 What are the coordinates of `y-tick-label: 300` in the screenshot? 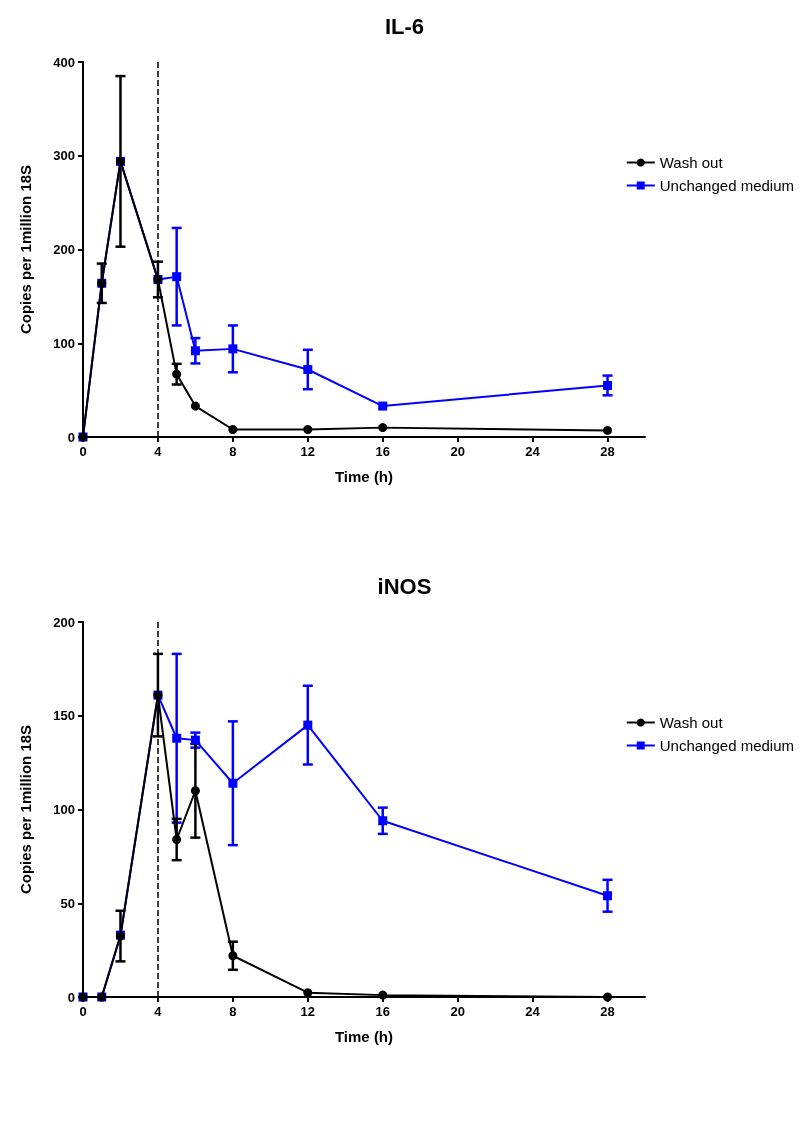 It's located at (64, 156).